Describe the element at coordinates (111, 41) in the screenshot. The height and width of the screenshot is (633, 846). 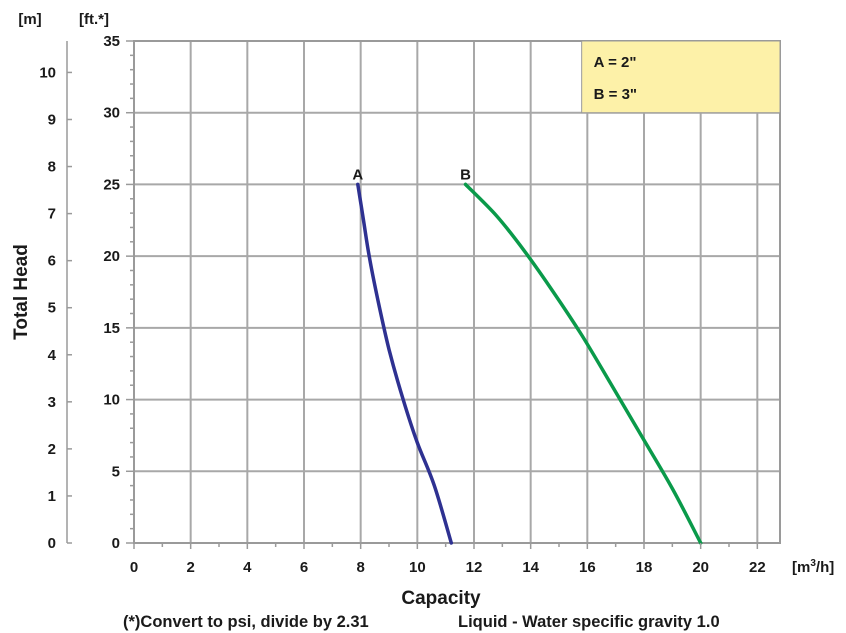
I see `y-tick-label-ft: 35` at that location.